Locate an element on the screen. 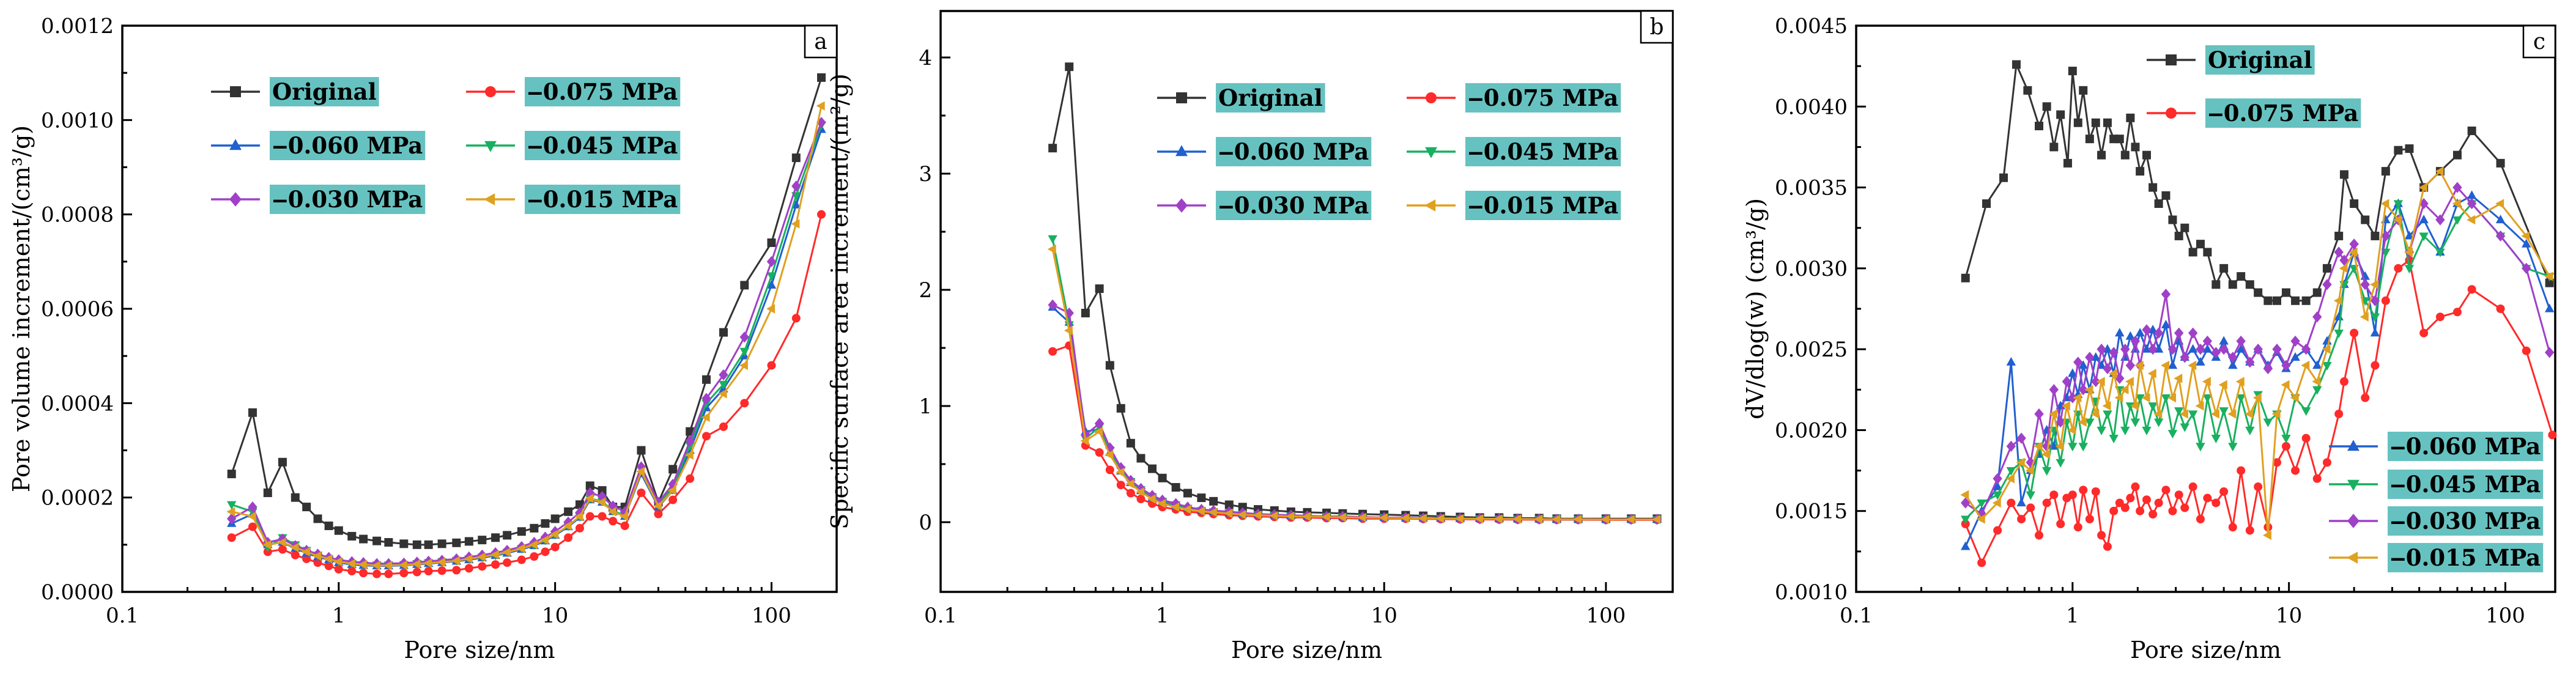  y-axis-title: dV/dlog(w) (cm³/g) is located at coordinates (1755, 308).